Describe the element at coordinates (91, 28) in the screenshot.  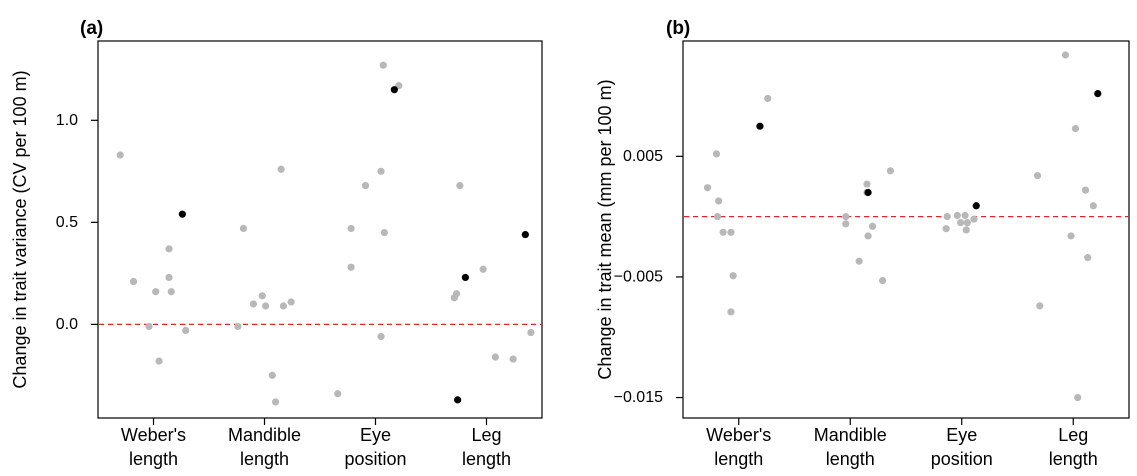
I see `panel-label: (a)` at that location.